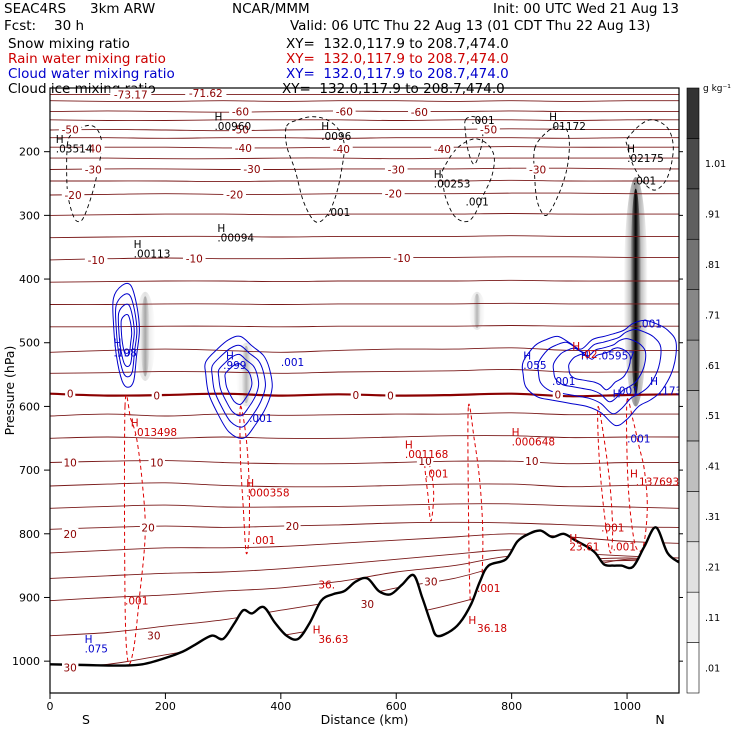 The width and height of the screenshot is (740, 740). I want to click on contour-annotation-cloud: .05957, so click(616, 356).